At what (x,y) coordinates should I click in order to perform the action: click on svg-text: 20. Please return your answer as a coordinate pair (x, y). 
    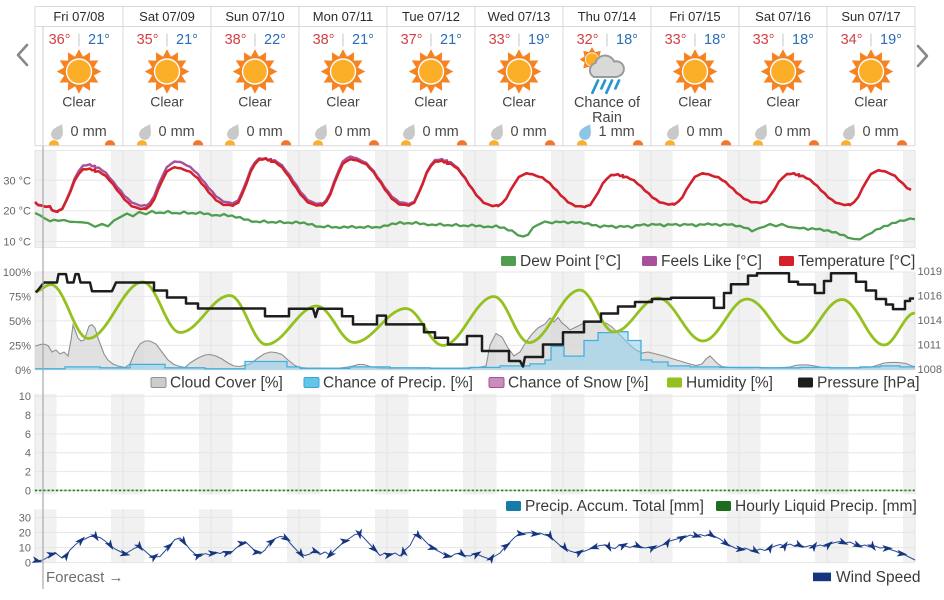
    Looking at the image, I should click on (25, 534).